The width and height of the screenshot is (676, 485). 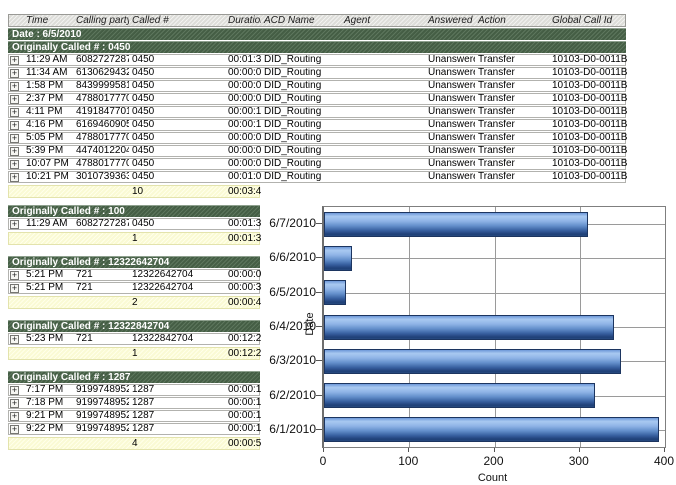 What do you see at coordinates (102, 177) in the screenshot?
I see `cell-calling-party: 3010739363` at bounding box center [102, 177].